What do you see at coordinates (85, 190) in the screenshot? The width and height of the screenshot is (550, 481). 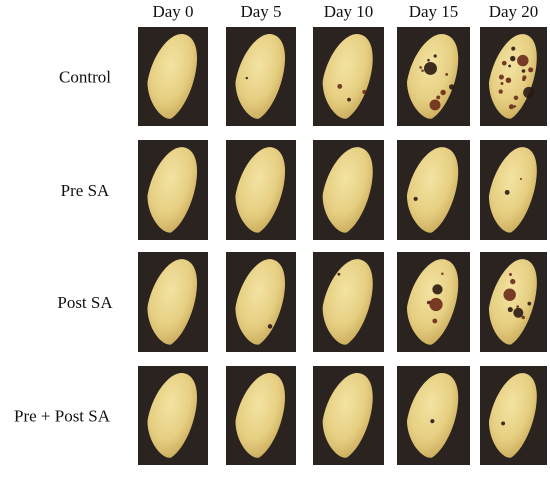 I see `row-label: Pre SA` at bounding box center [85, 190].